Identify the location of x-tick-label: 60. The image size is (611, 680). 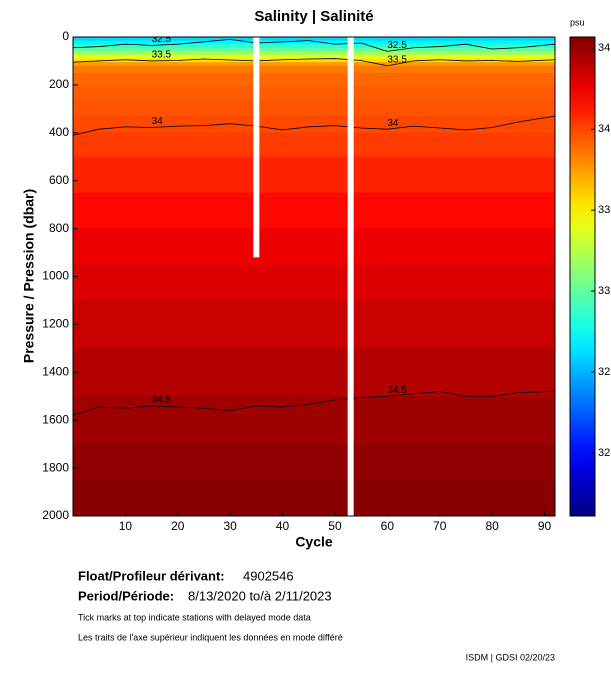
(388, 526).